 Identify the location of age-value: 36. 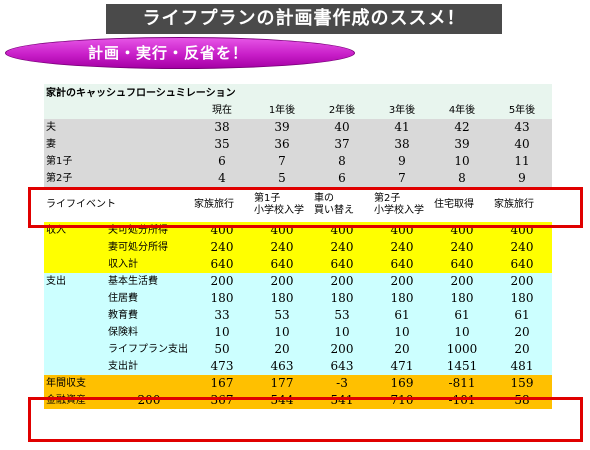
(282, 144).